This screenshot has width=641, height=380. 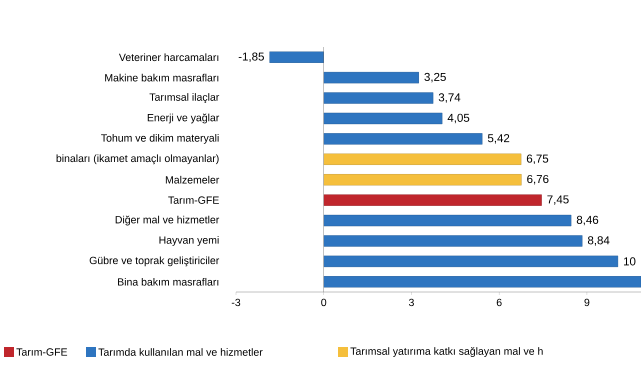 I want to click on data-label: 7,45, so click(x=558, y=200).